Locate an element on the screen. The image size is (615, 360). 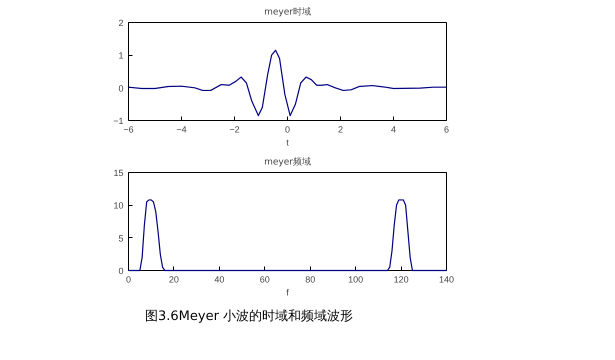
y-tick-label: 15 is located at coordinates (118, 173).